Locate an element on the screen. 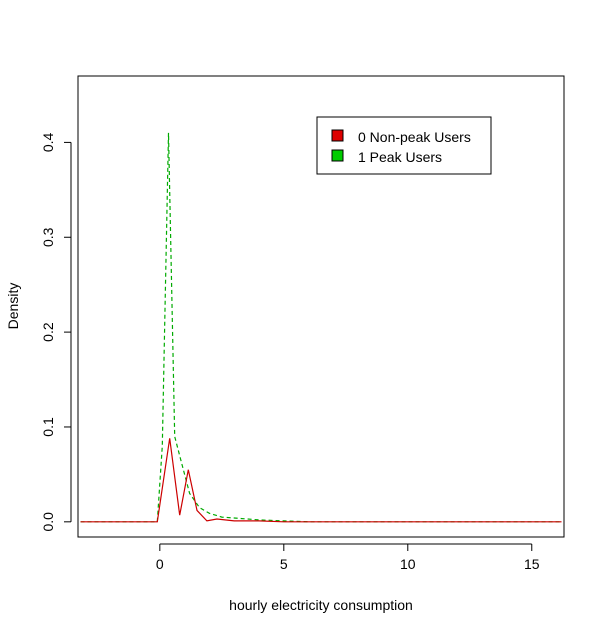 The image size is (605, 634). y-axis: 0.0 0.1 0.2 0.3 0.4 is located at coordinates (56, 332).